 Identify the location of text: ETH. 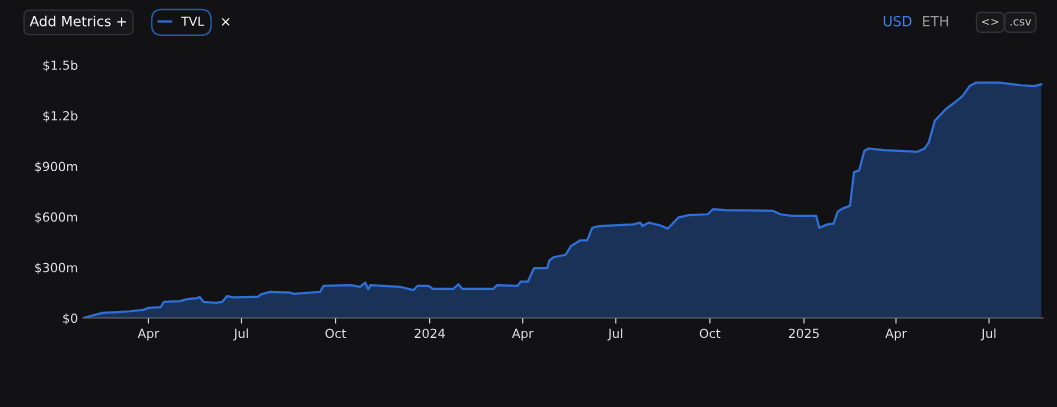
(936, 21).